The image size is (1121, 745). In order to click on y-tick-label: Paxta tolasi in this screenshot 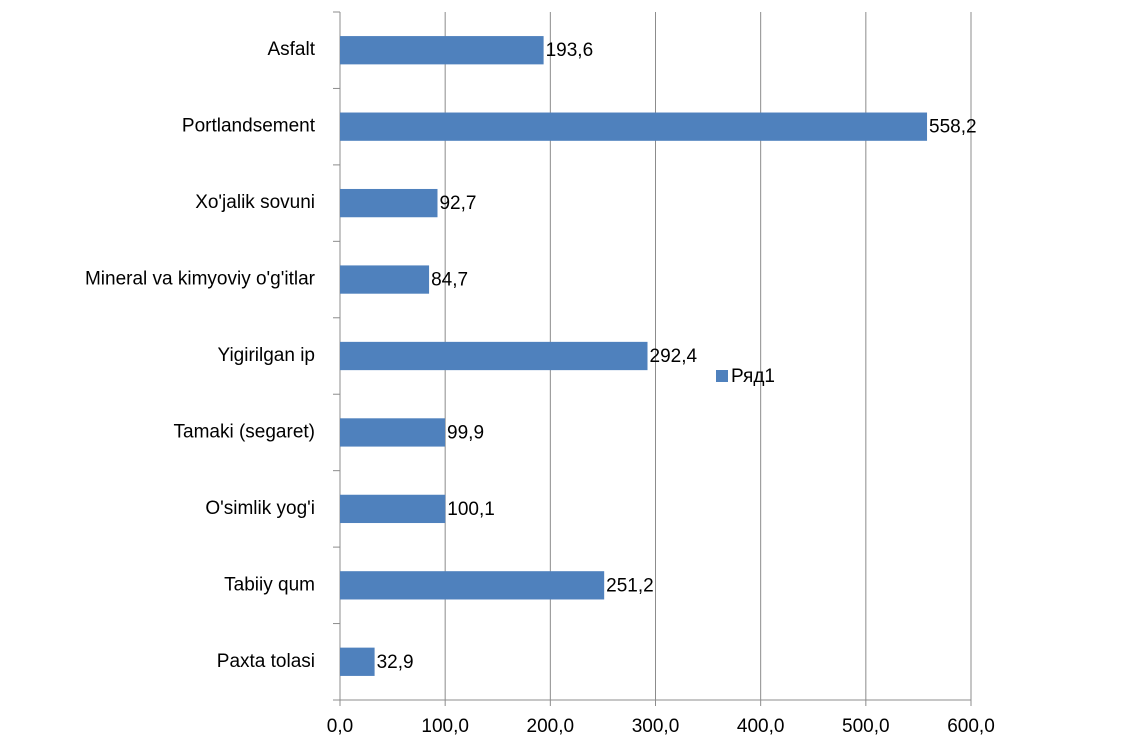, I will do `click(266, 661)`.